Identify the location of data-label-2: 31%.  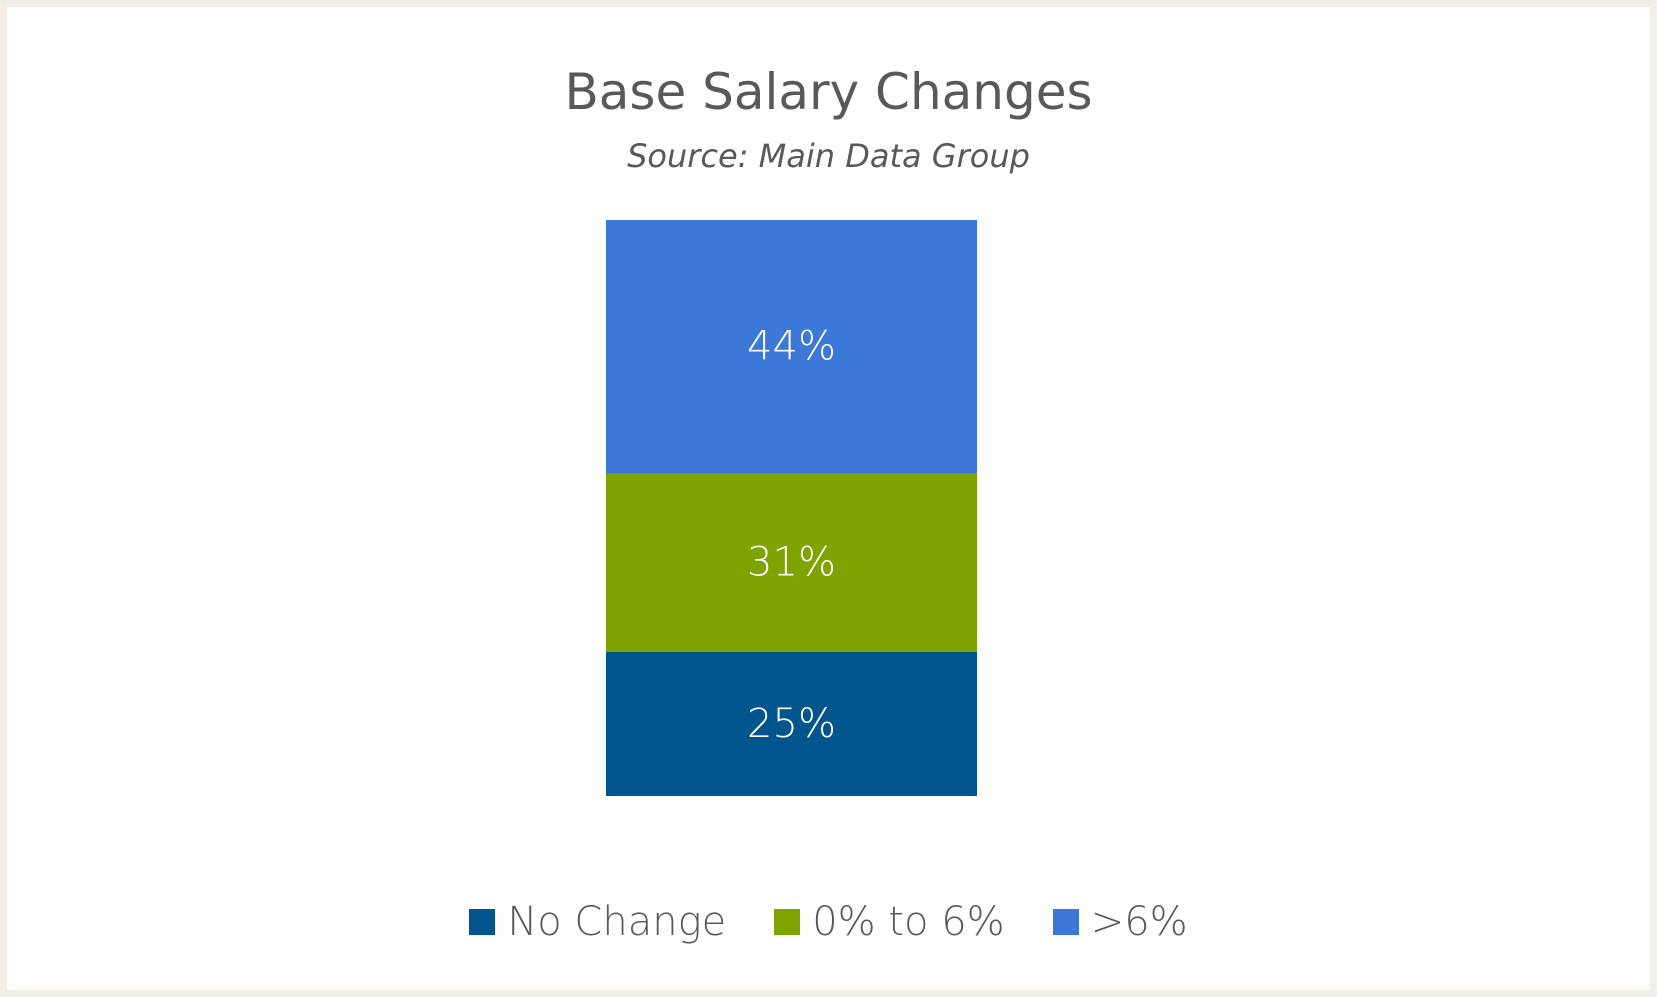
(791, 563).